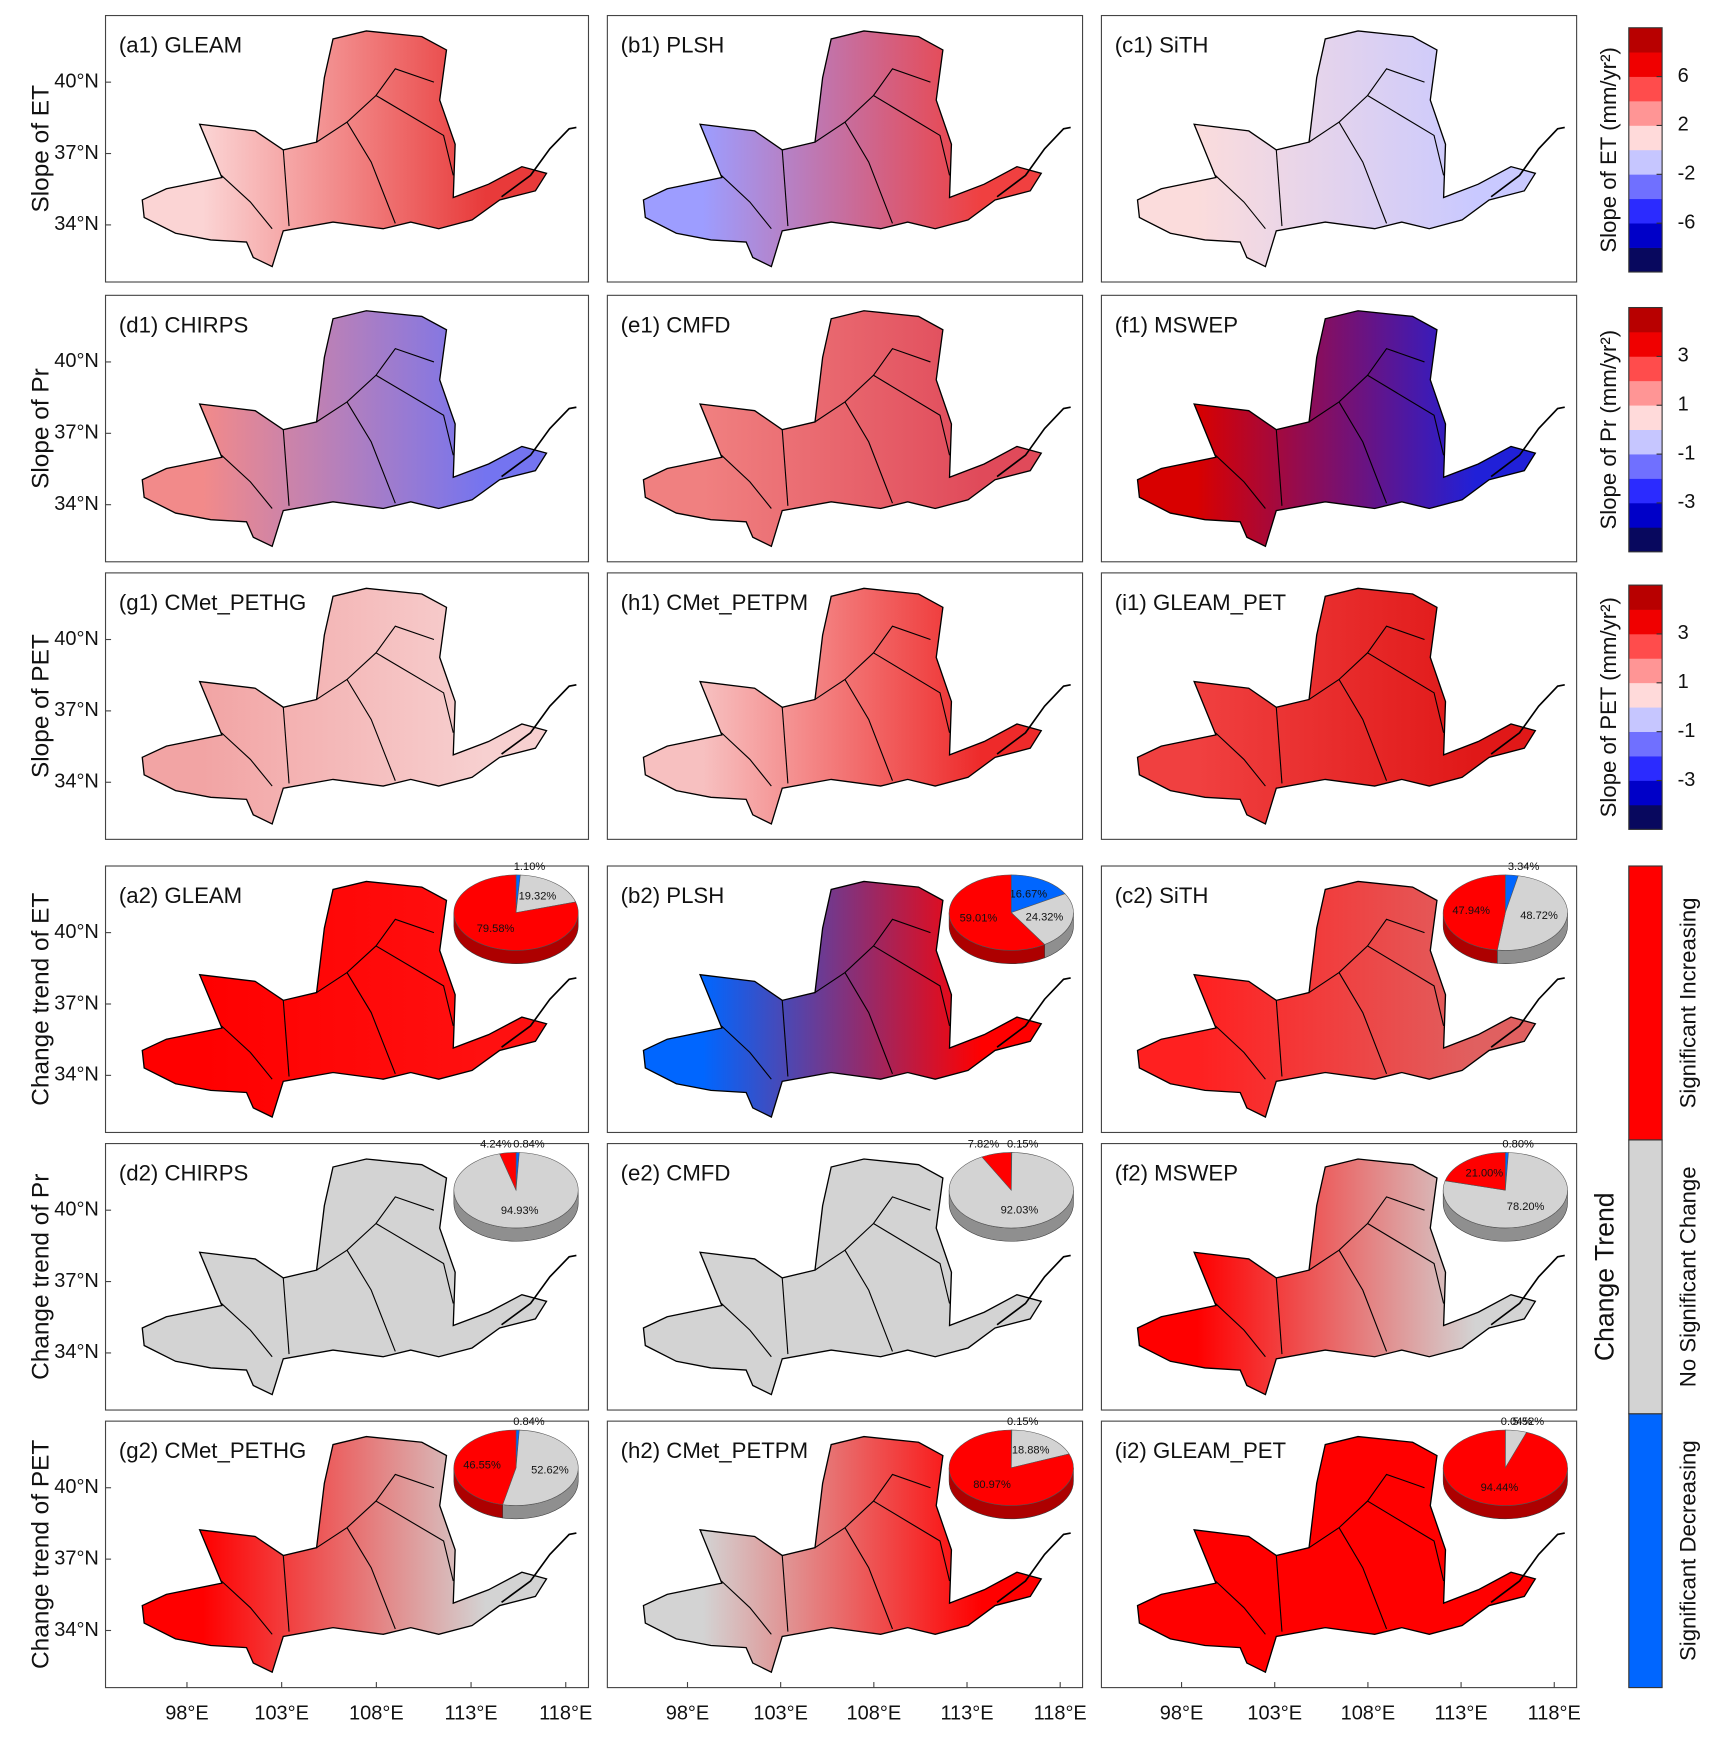  I want to click on panel-title: (d2) CHIRPS, so click(183, 1173).